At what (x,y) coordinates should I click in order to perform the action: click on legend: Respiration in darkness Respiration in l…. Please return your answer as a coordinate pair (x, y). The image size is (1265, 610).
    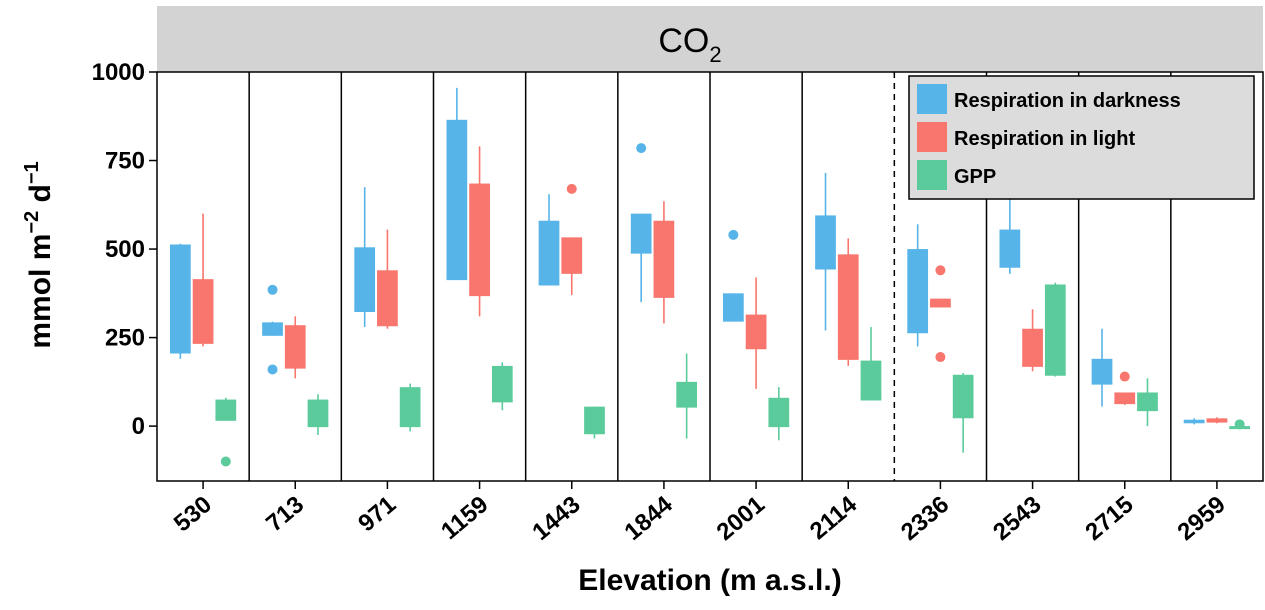
    Looking at the image, I should click on (1081, 137).